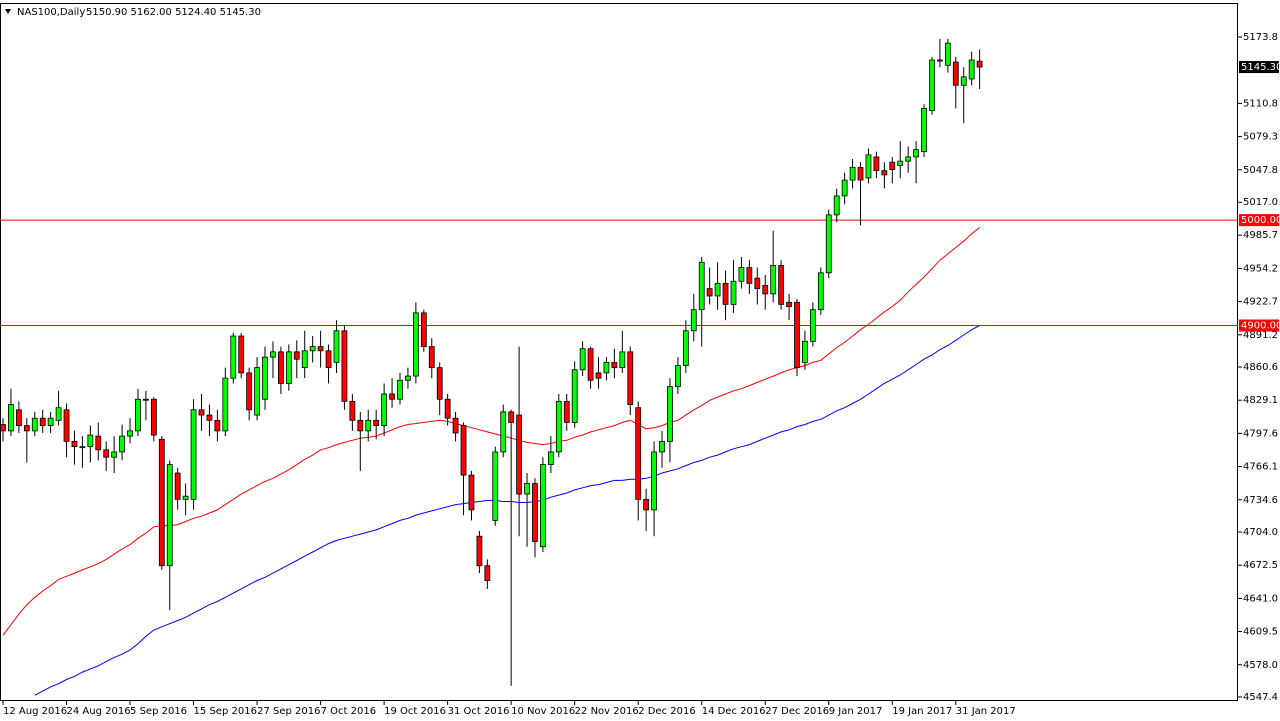 Image resolution: width=1280 pixels, height=721 pixels. I want to click on x-tick-label: 24 Aug 2016, so click(99, 711).